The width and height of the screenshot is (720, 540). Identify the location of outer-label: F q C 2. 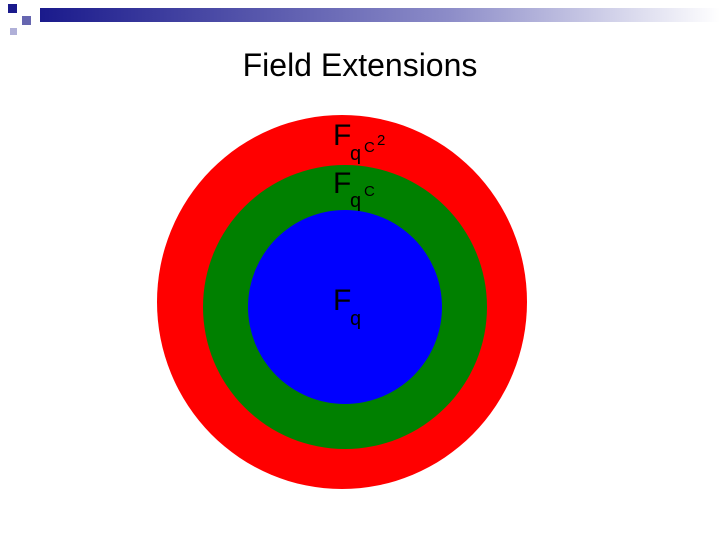
(359, 142).